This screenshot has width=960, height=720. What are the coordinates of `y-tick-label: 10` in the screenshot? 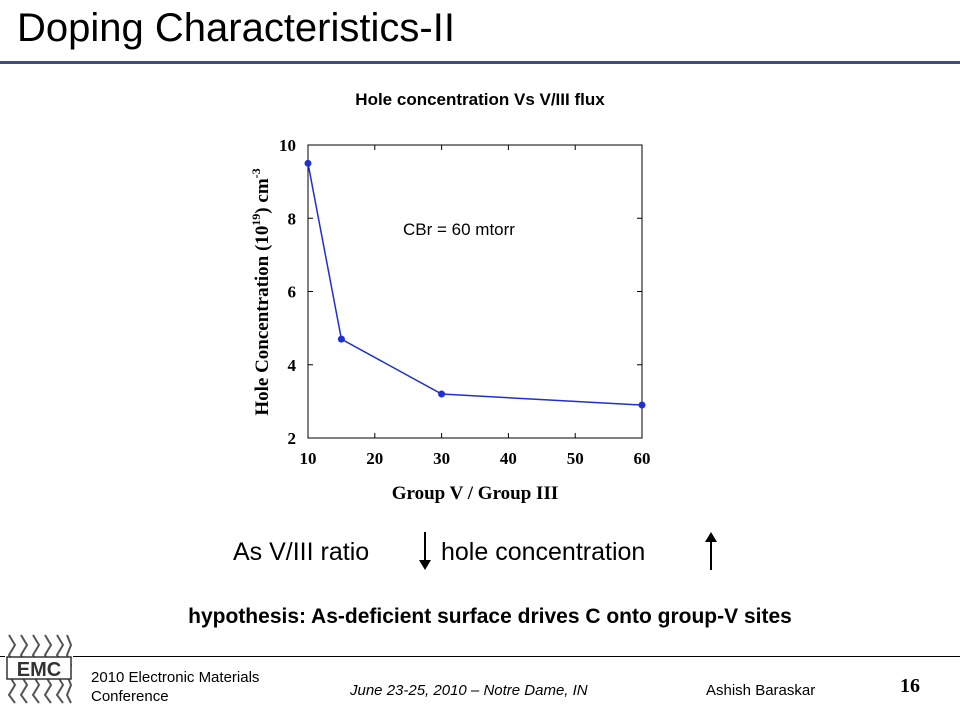 It's located at (287, 145).